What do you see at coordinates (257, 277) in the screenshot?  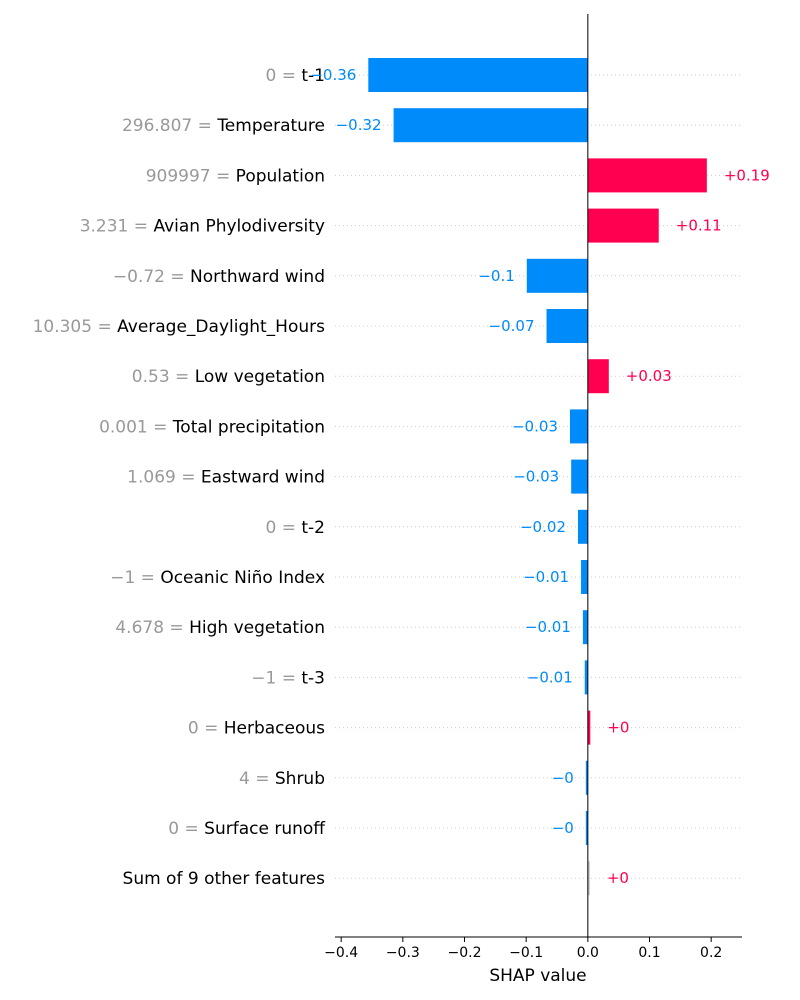 I see `feature-name: Northward wind` at bounding box center [257, 277].